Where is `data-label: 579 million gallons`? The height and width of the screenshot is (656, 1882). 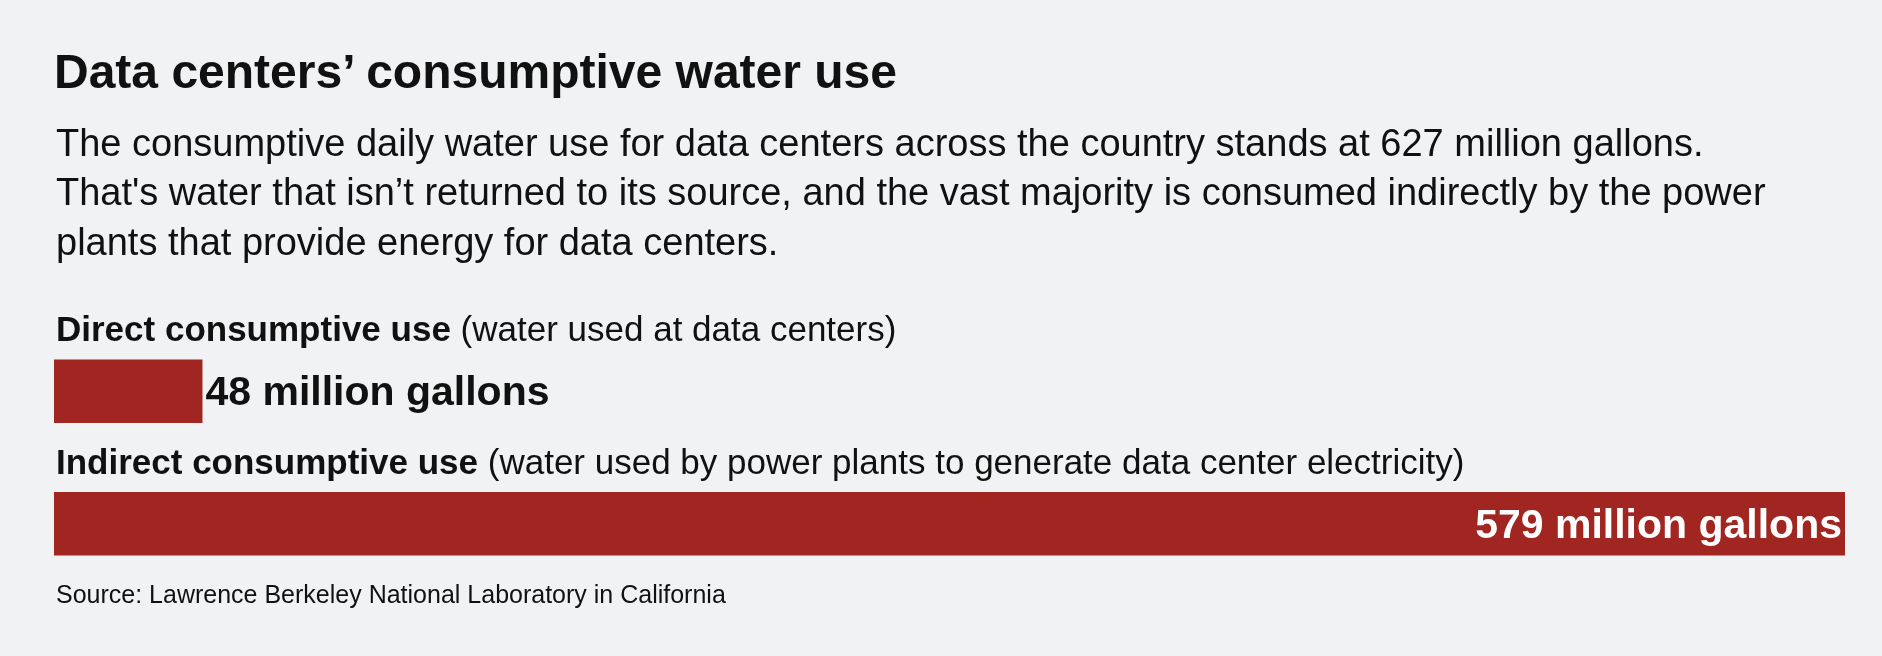 data-label: 579 million gallons is located at coordinates (1658, 523).